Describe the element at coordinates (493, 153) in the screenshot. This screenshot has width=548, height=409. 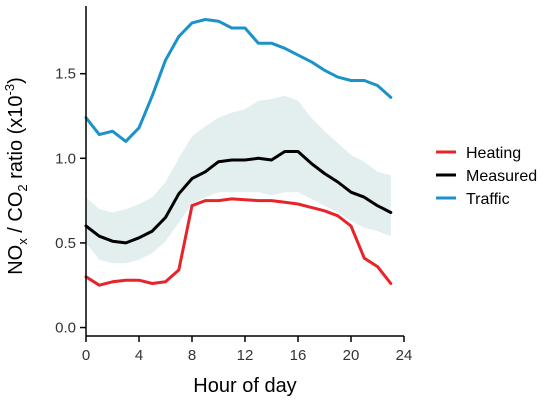
I see `legend-label-heating: Heating` at that location.